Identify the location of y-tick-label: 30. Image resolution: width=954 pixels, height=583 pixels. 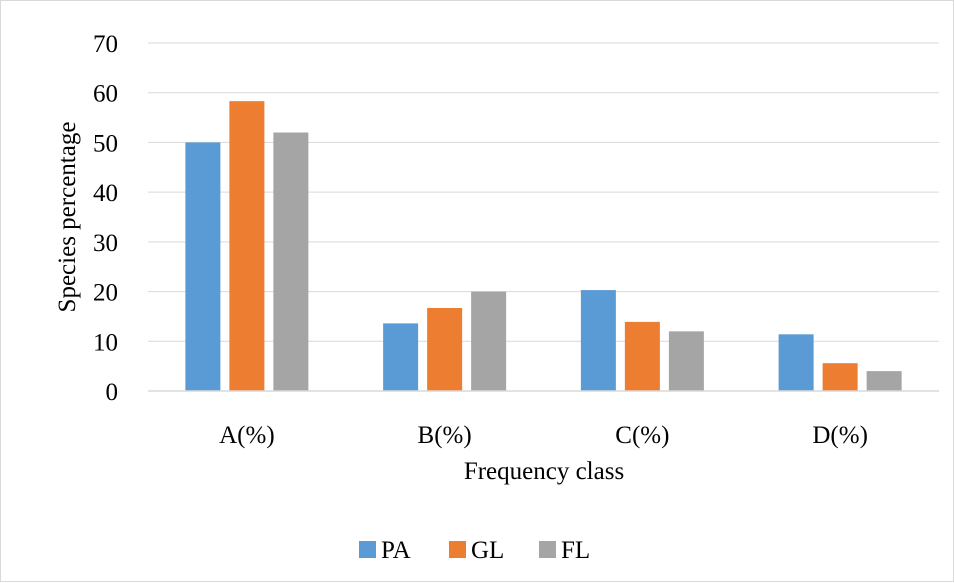
(105, 243).